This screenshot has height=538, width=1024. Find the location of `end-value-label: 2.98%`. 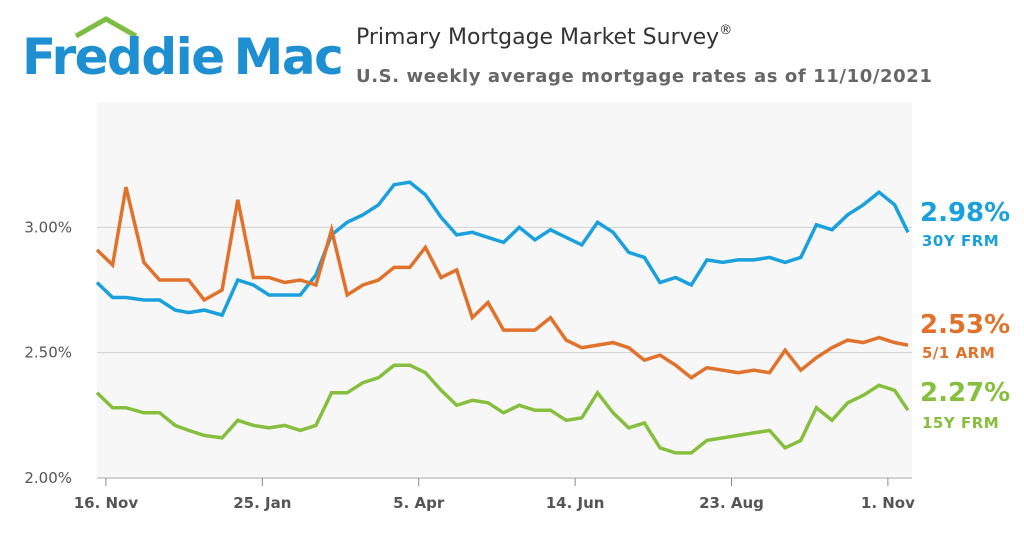

end-value-label: 2.98% is located at coordinates (965, 213).